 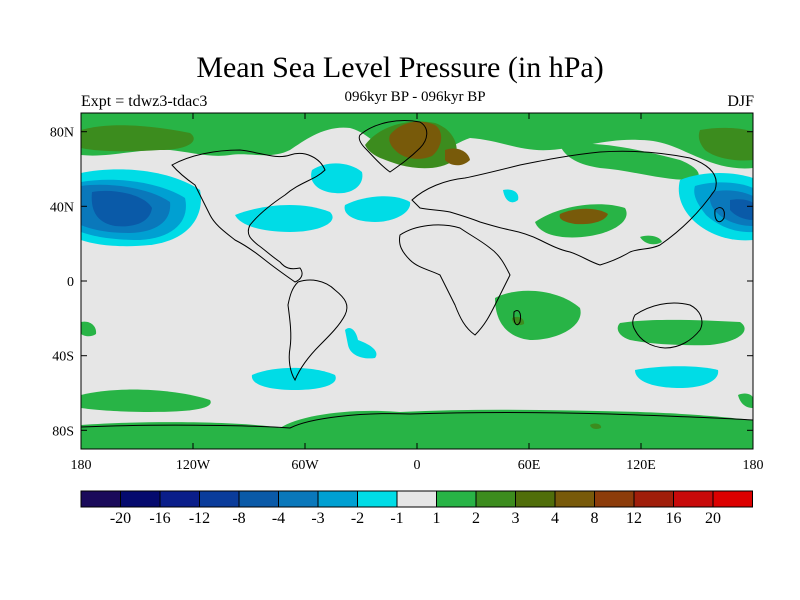 I want to click on lat-tick-label: 80N, so click(x=62, y=133).